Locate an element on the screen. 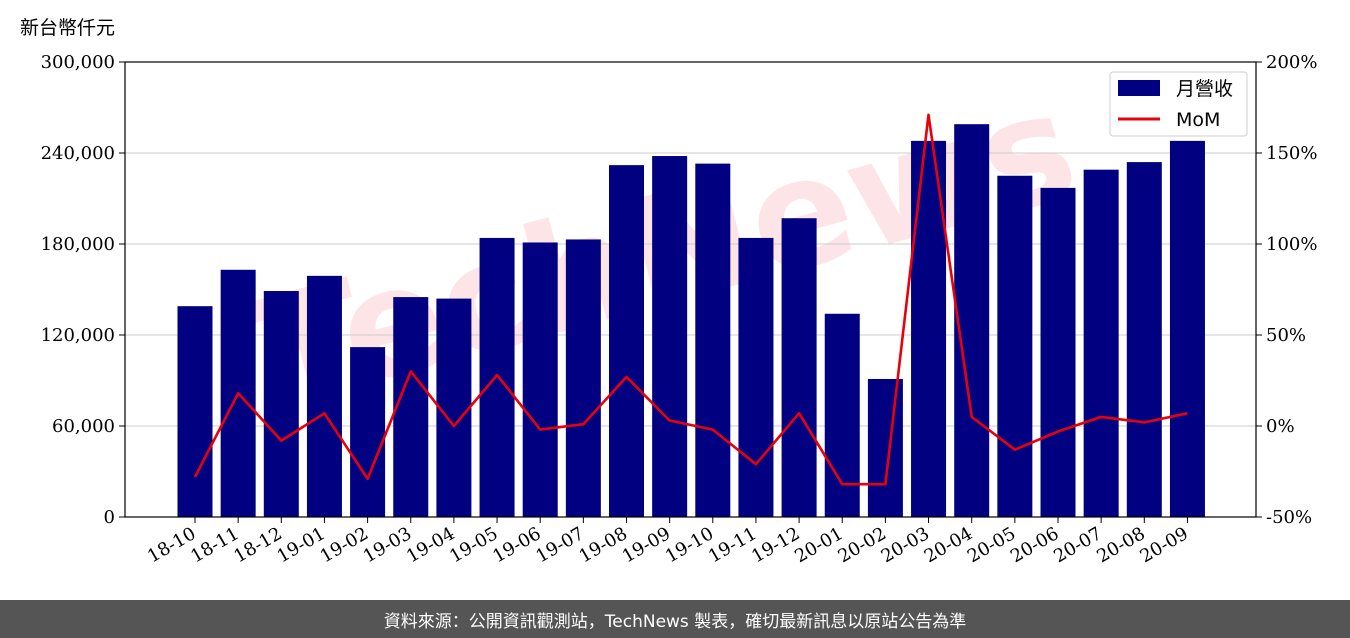  legend-label-mom: MoM is located at coordinates (1198, 120).